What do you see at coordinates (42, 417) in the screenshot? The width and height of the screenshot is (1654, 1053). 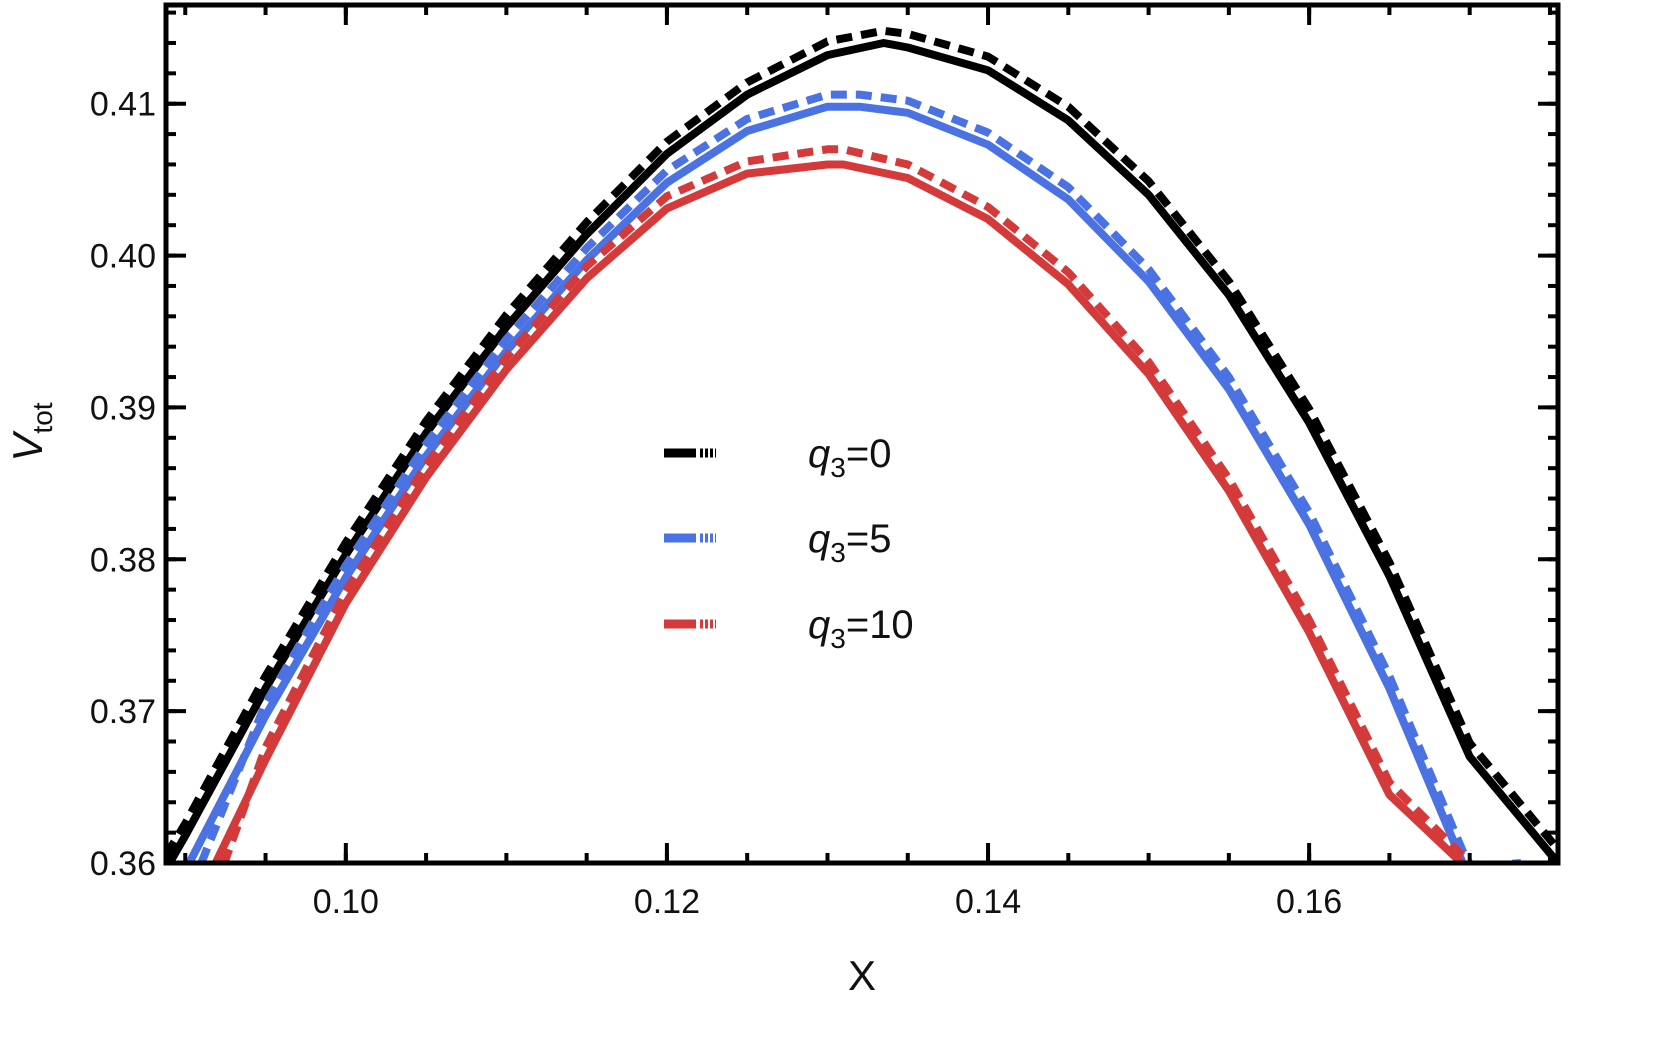 I see `y-axis-title-sub: tot` at bounding box center [42, 417].